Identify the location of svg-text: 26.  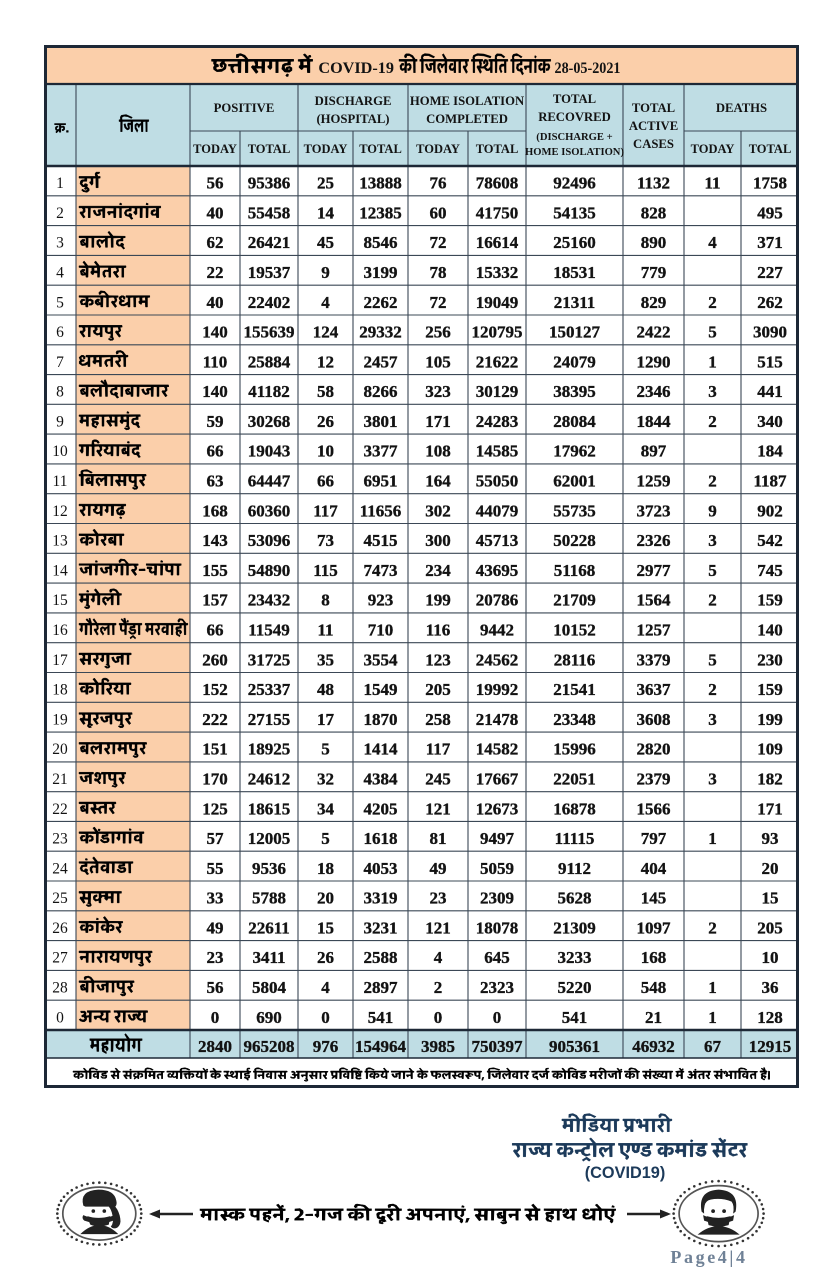
(60, 928).